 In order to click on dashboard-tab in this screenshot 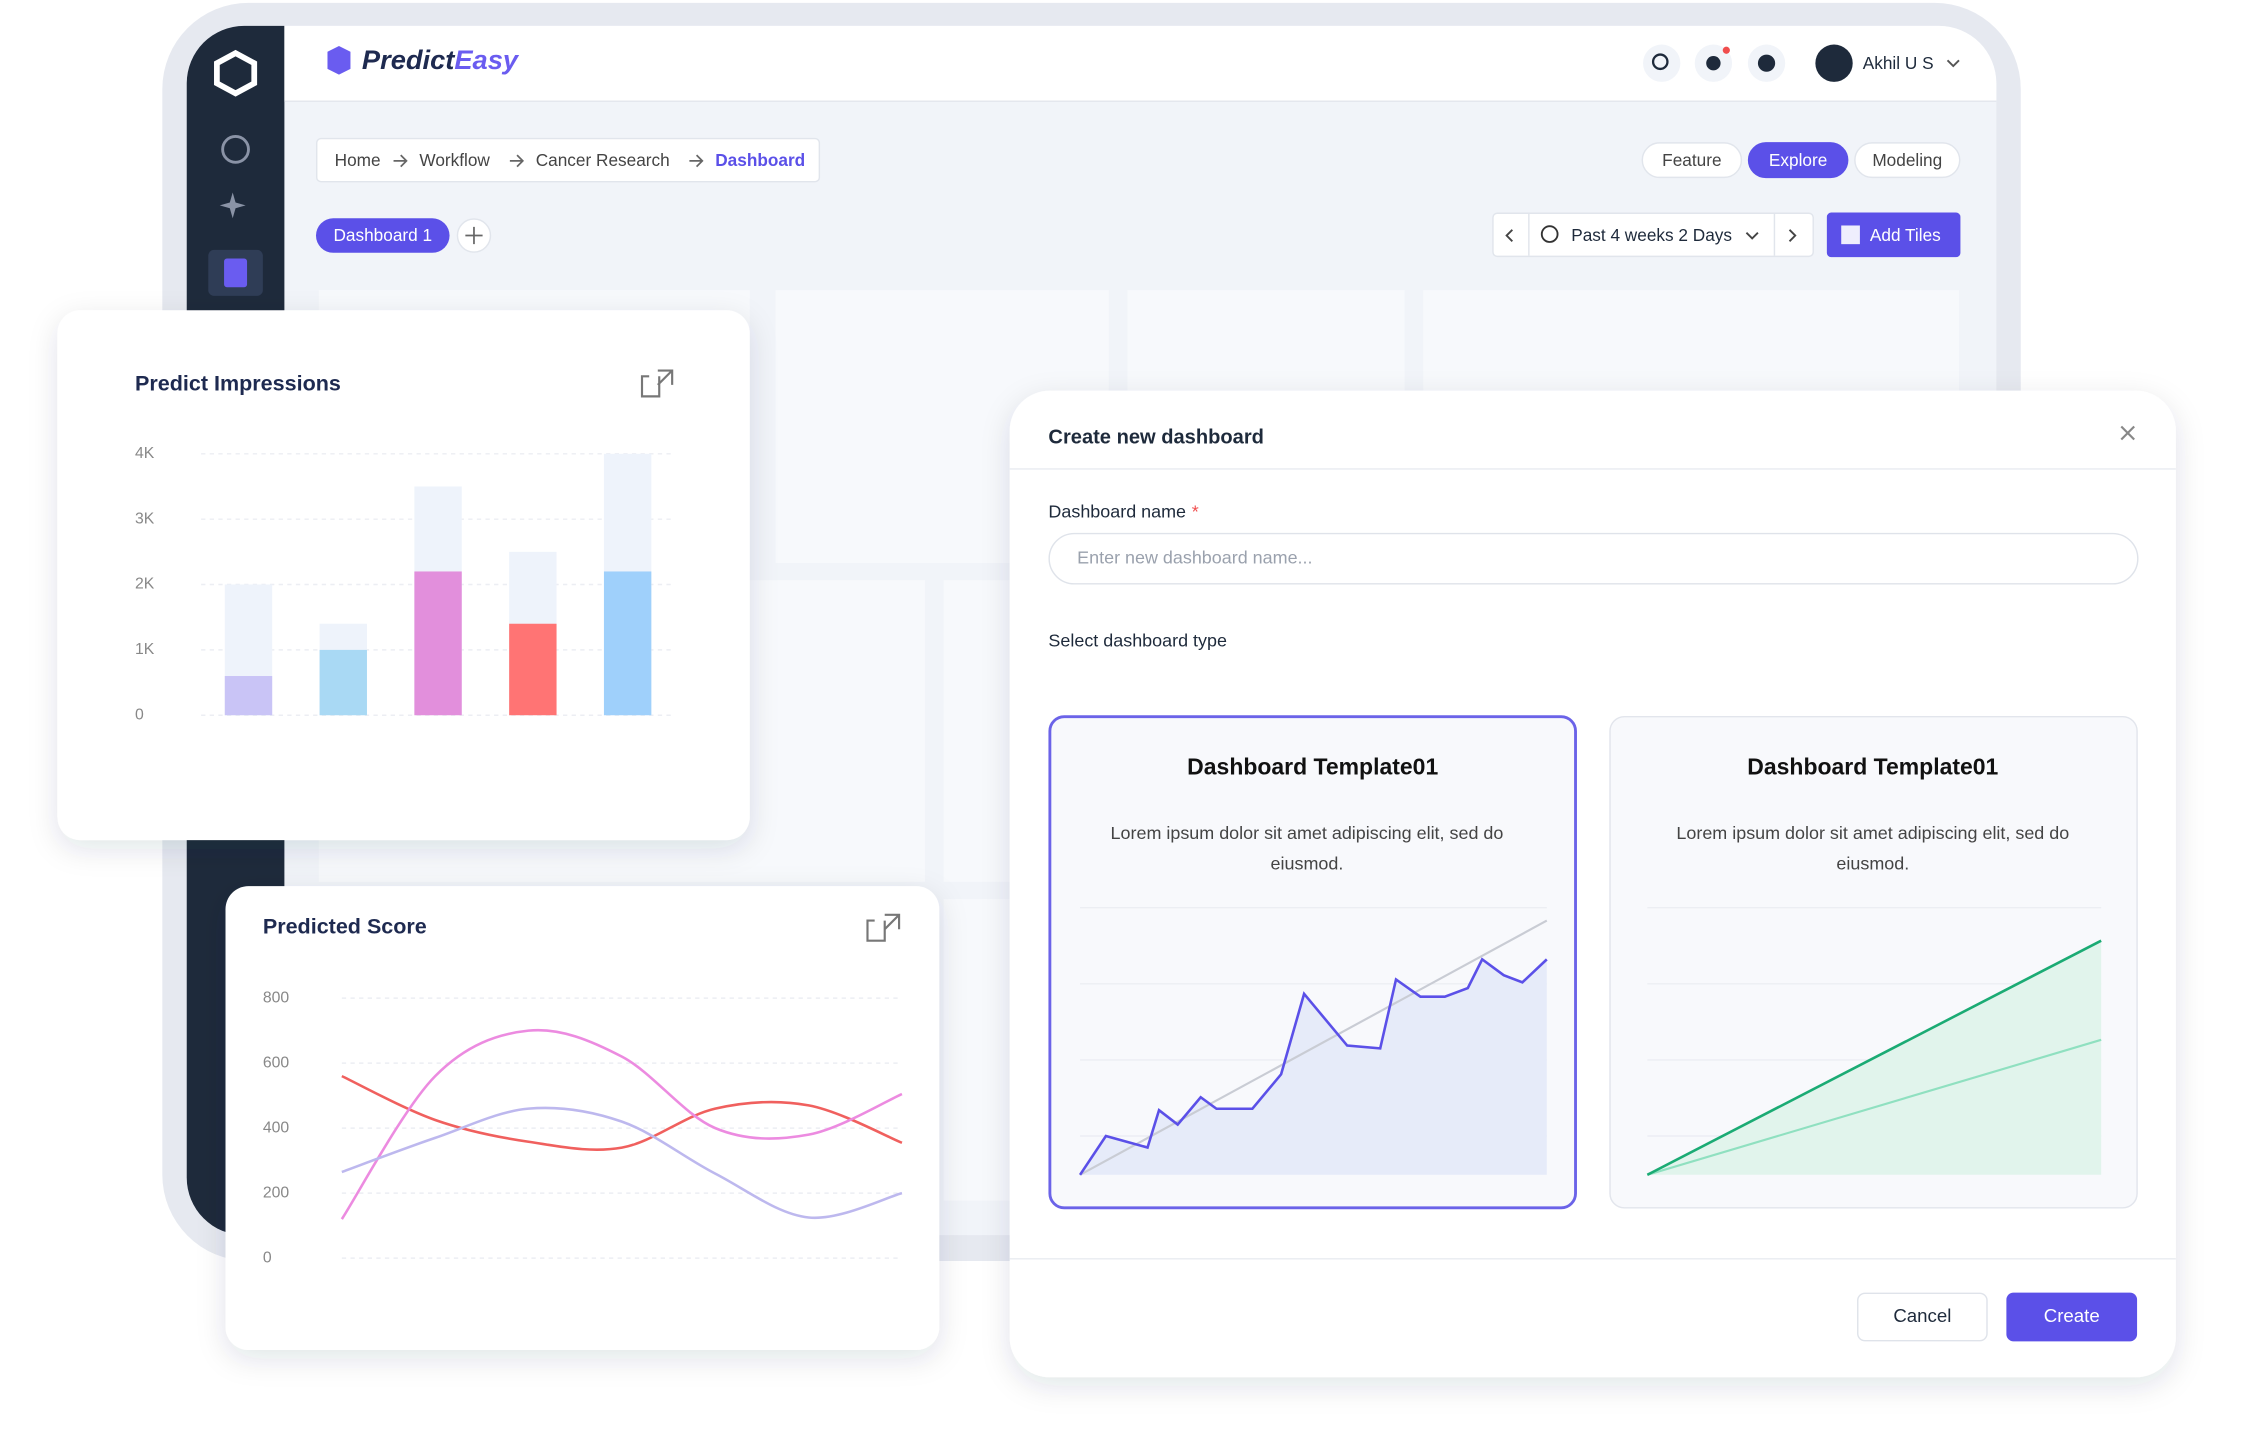, I will do `click(382, 235)`.